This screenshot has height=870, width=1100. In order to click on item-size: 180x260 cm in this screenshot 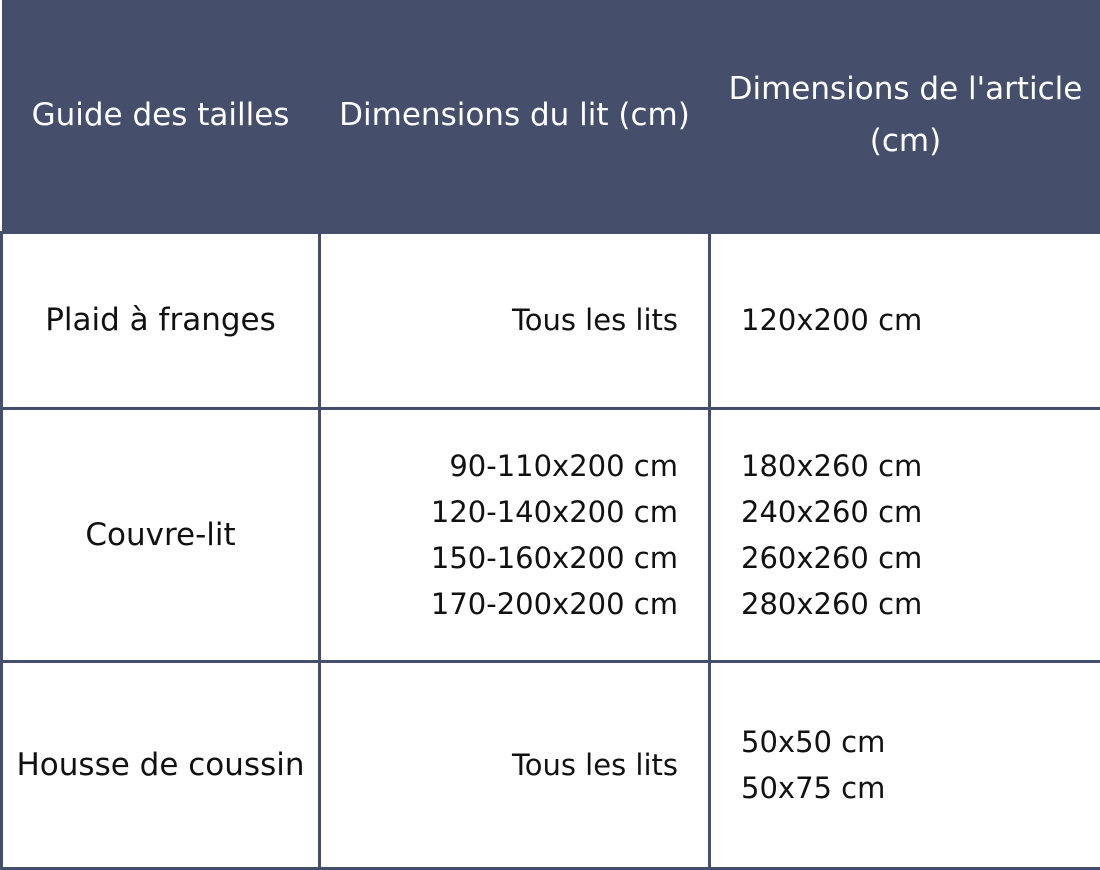, I will do `click(832, 465)`.